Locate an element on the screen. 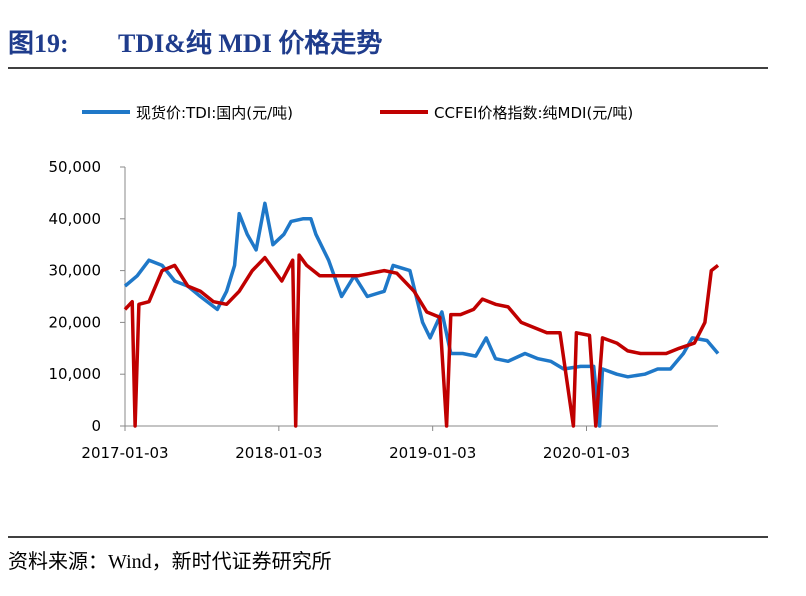 The width and height of the screenshot is (806, 596). y-tick-label: 20,000 is located at coordinates (75, 322).